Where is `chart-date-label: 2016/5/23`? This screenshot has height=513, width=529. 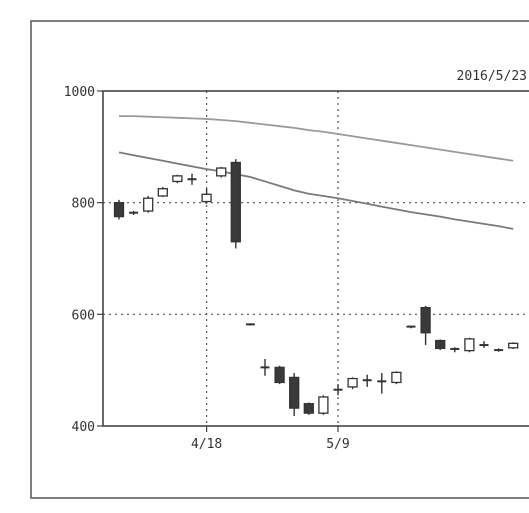 chart-date-label: 2016/5/23 is located at coordinates (492, 76).